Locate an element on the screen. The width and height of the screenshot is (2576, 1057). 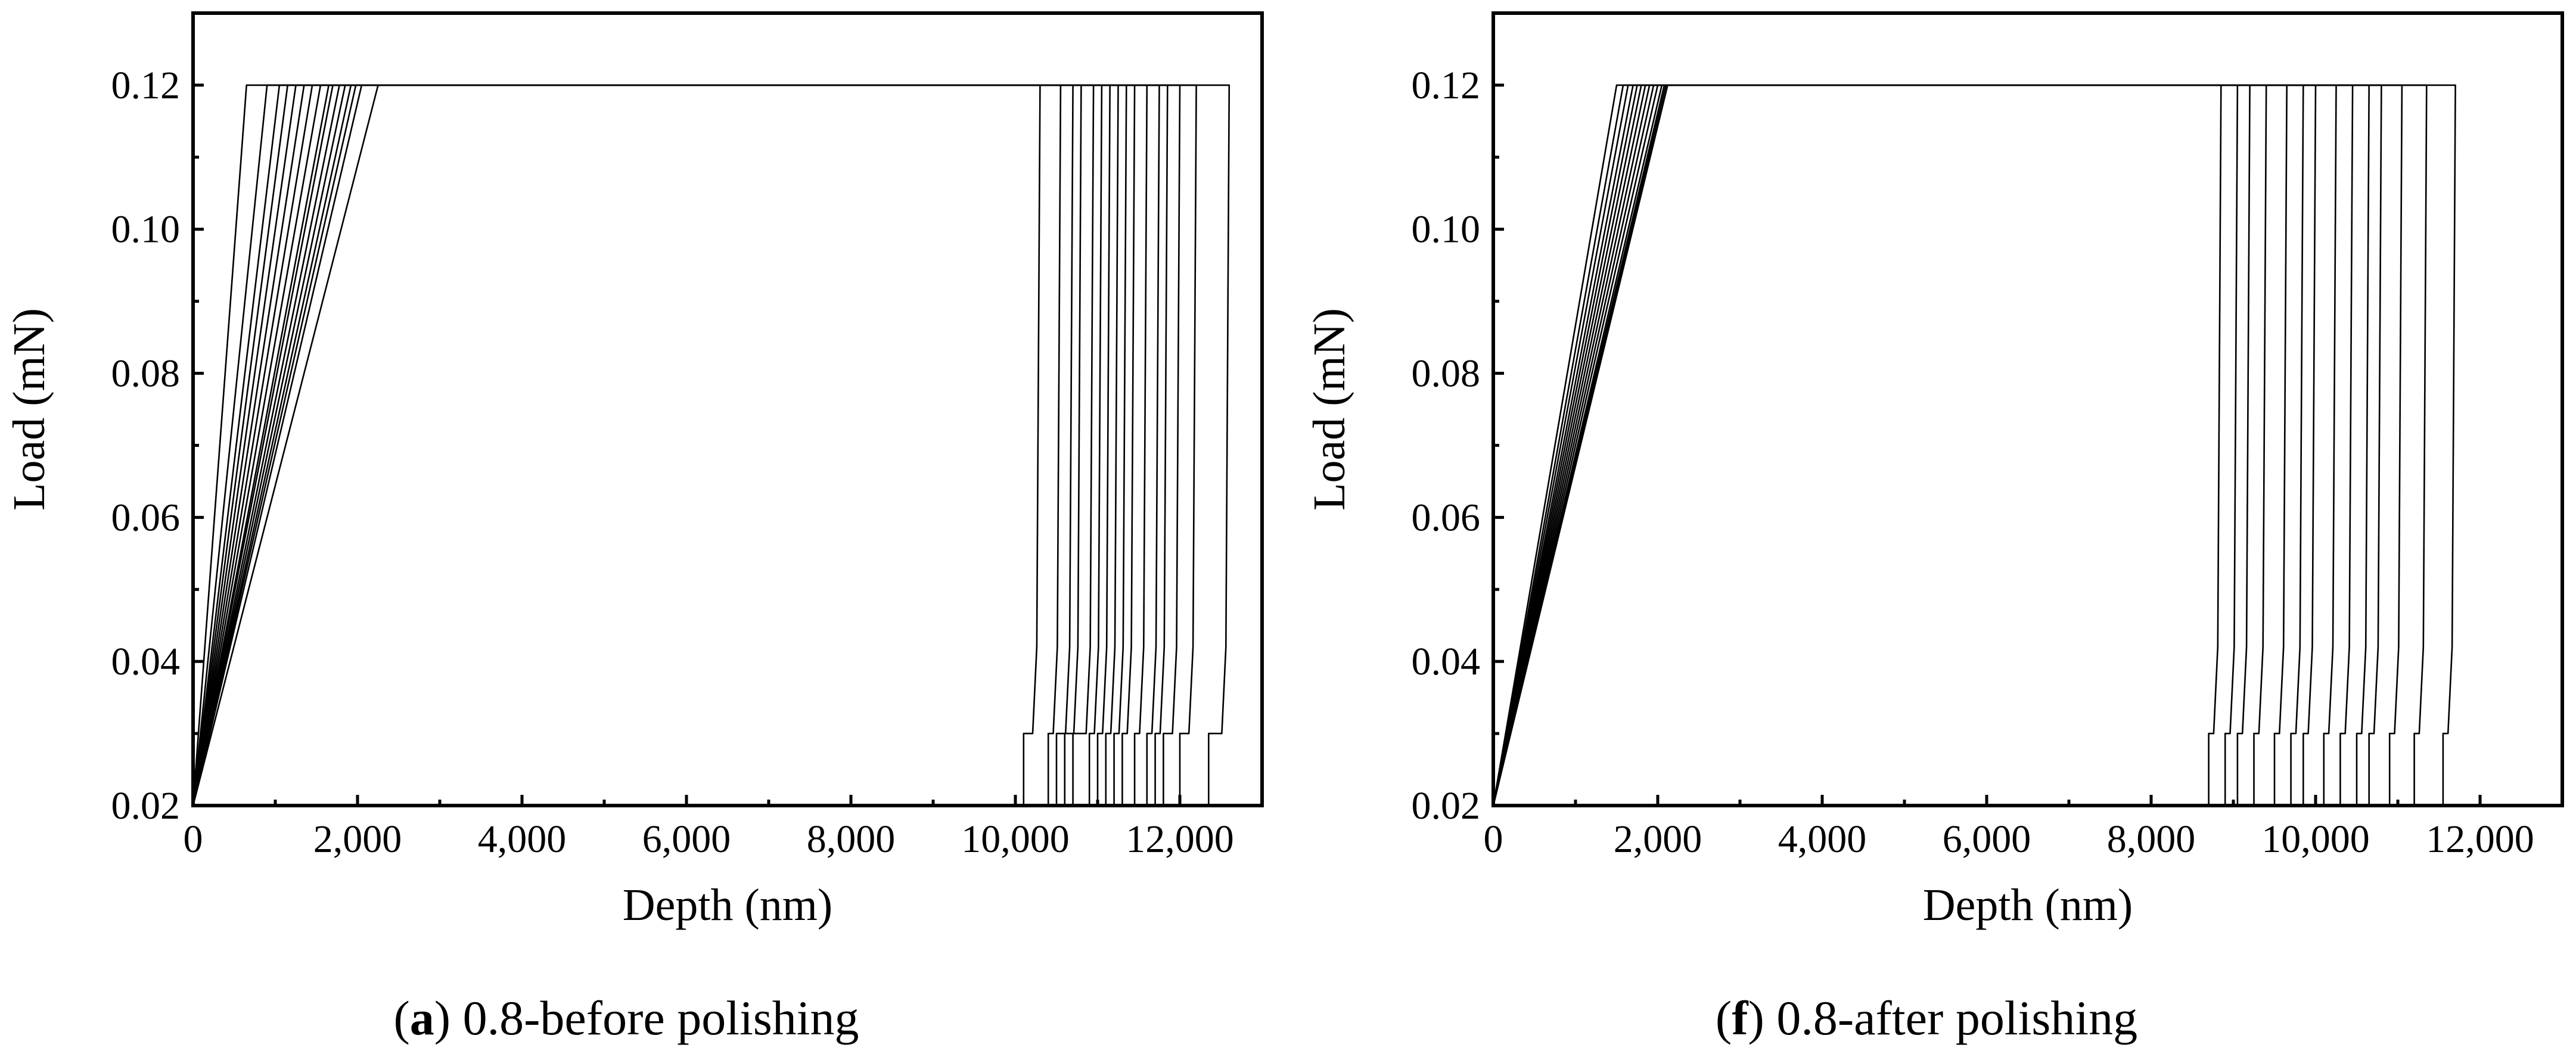
caption-text: ) 0.8-before polishing is located at coordinates (646, 1018).